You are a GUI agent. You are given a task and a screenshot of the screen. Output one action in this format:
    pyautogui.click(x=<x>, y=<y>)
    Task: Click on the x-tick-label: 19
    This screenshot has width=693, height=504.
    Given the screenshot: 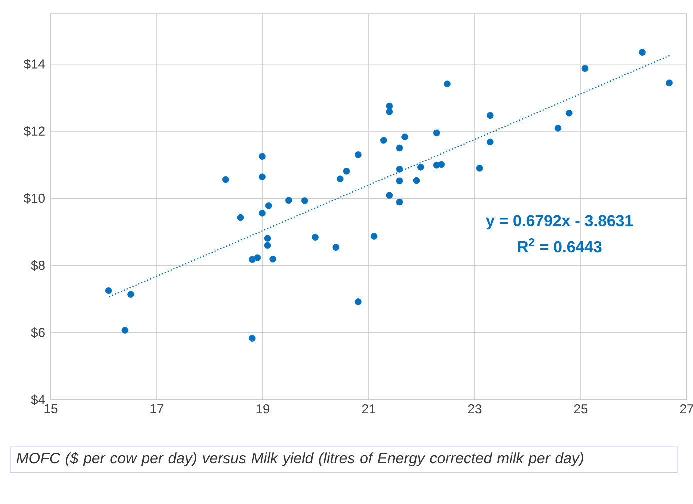 What is the action you would take?
    pyautogui.click(x=263, y=409)
    